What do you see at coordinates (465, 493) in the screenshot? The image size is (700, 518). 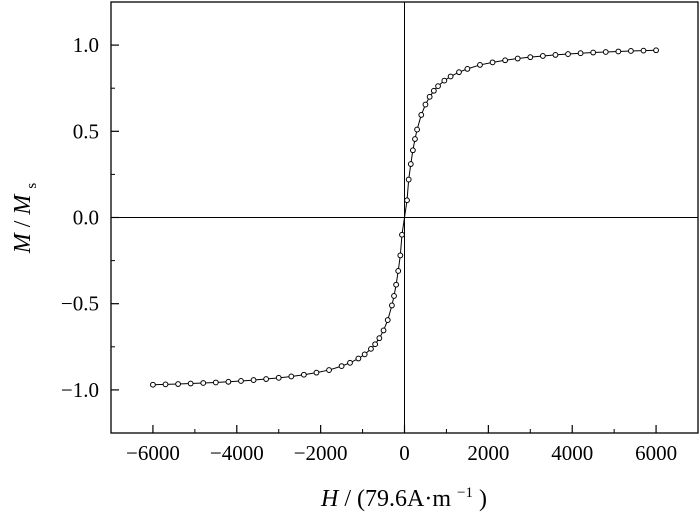 I see `x-axis-unit-exponent: −1` at bounding box center [465, 493].